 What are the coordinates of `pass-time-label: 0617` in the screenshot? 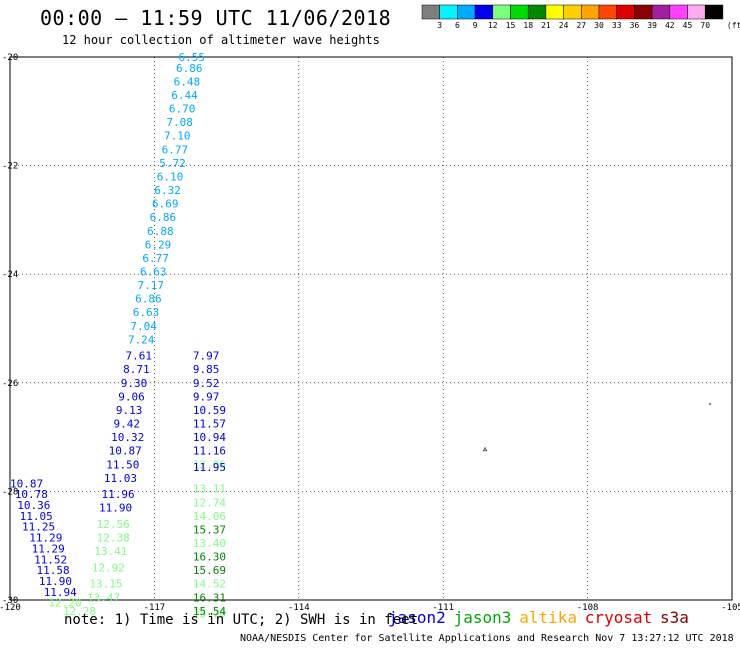 It's located at (15, 2).